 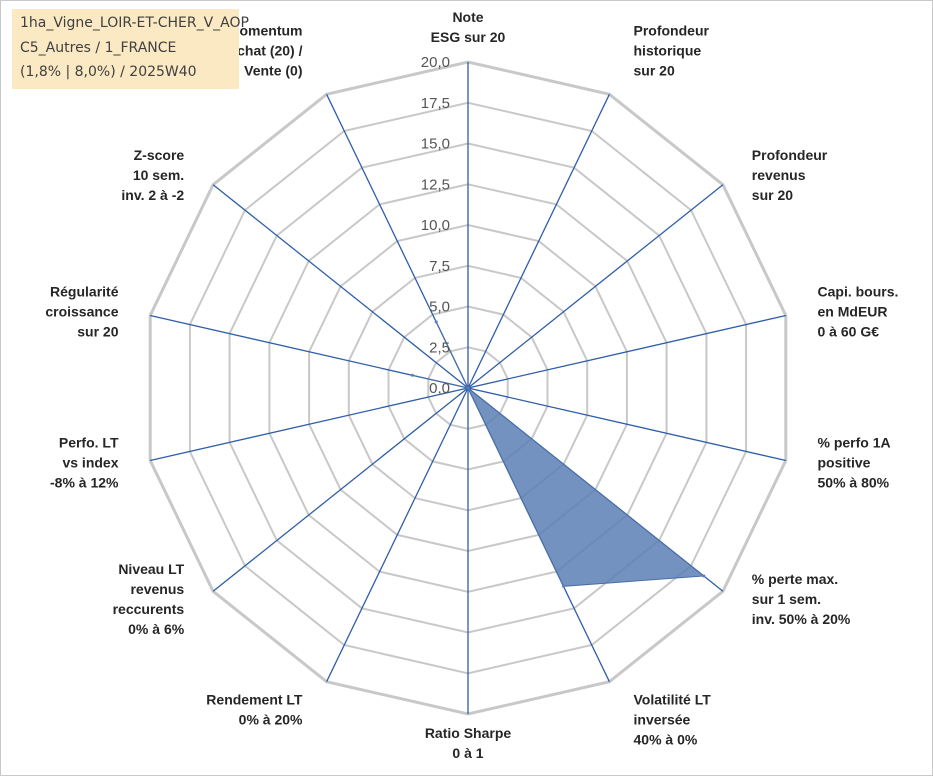 I want to click on axis-label-group: % perte max. sur 1 sem. inv. 50% à 20%, so click(x=801, y=599).